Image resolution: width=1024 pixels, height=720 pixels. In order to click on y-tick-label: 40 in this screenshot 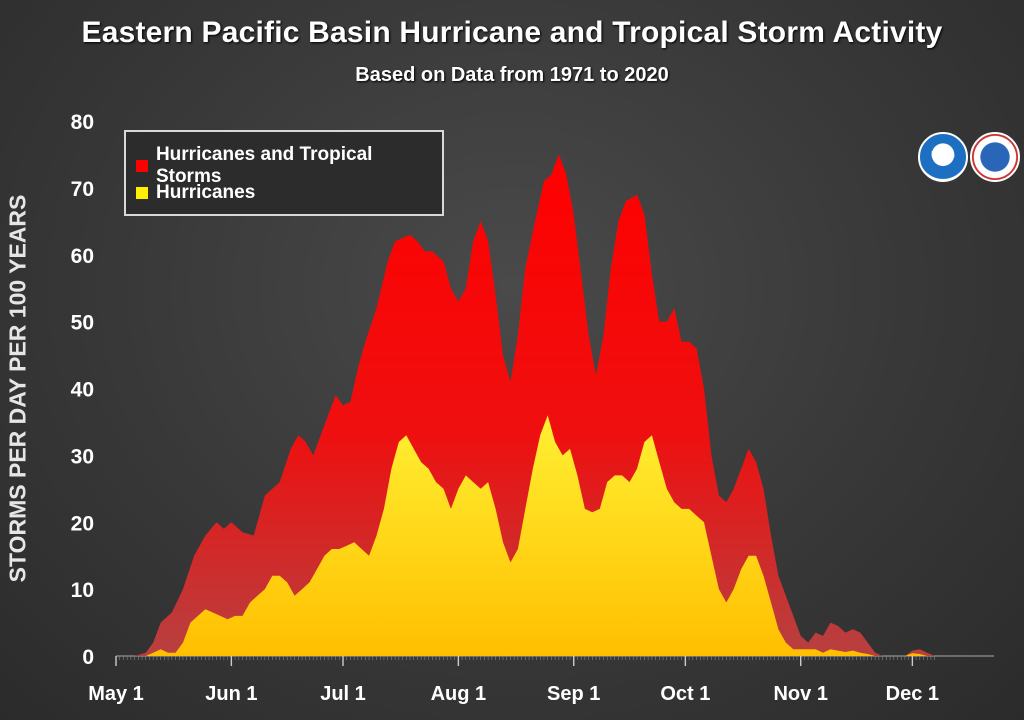, I will do `click(82, 390)`.